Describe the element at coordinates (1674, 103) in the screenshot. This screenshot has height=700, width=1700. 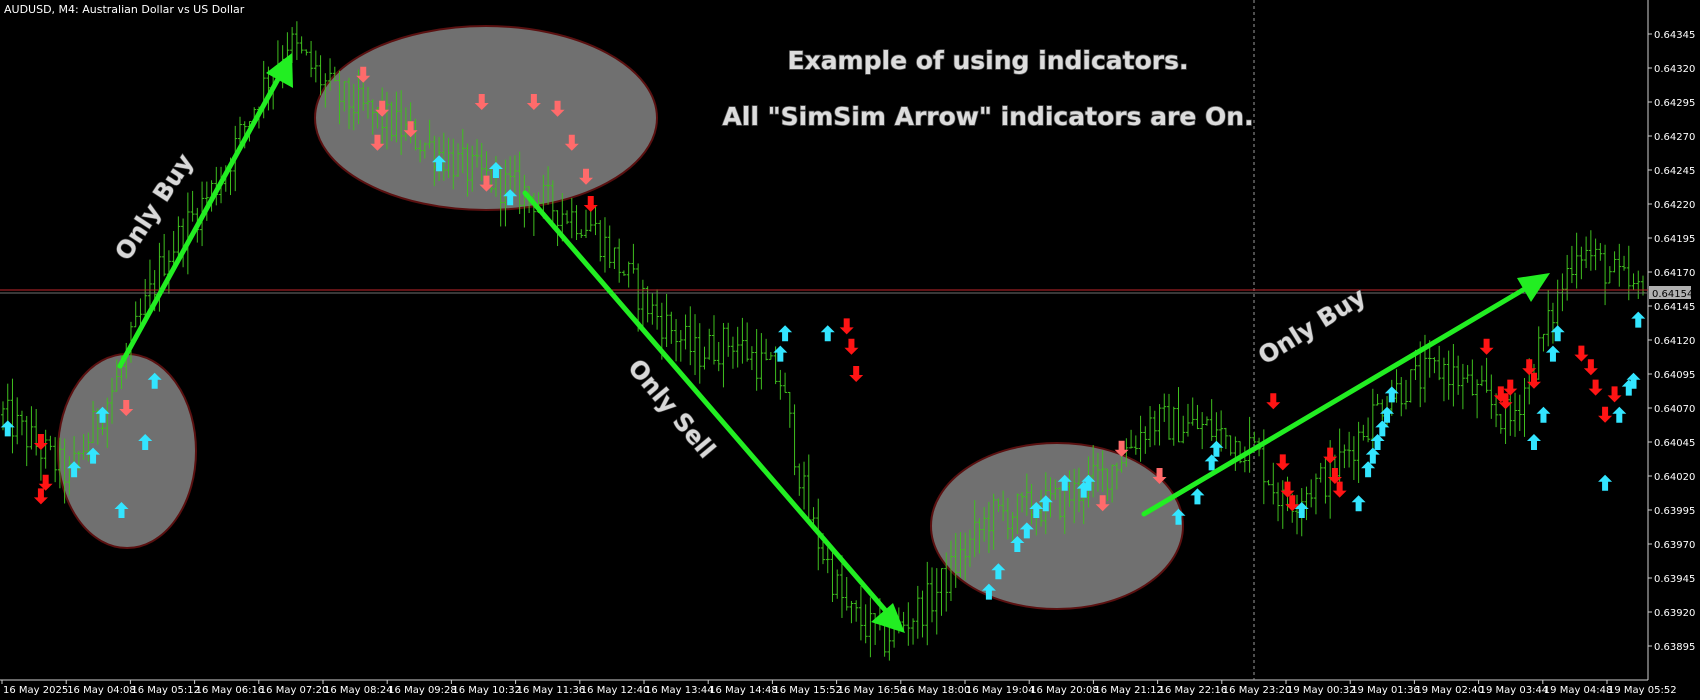
I see `price-tick-label: 0.64295` at that location.